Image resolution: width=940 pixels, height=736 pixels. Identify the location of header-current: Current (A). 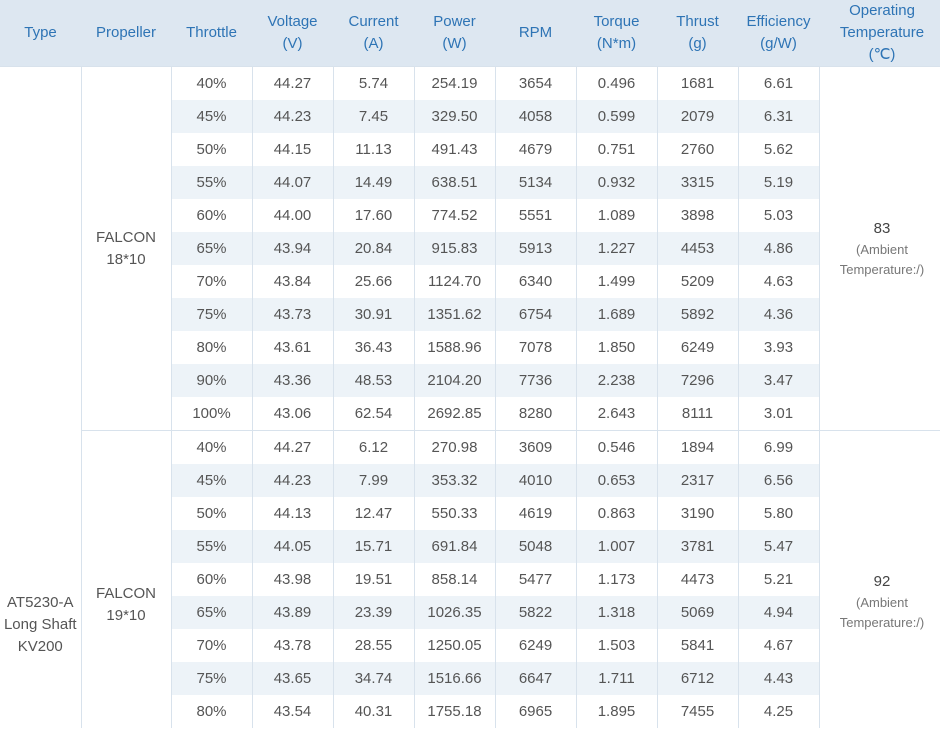
(373, 33).